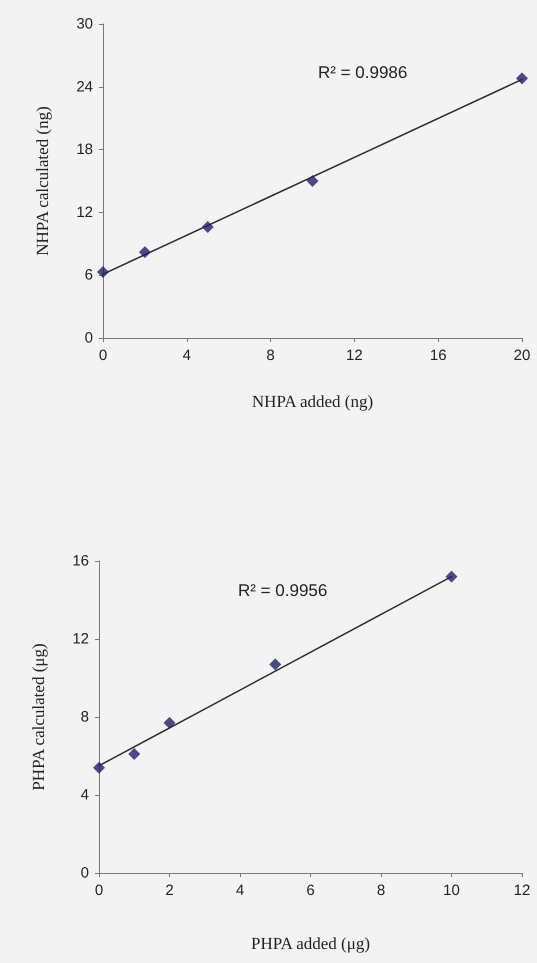  What do you see at coordinates (84, 717) in the screenshot?
I see `y-tick-label: 8` at bounding box center [84, 717].